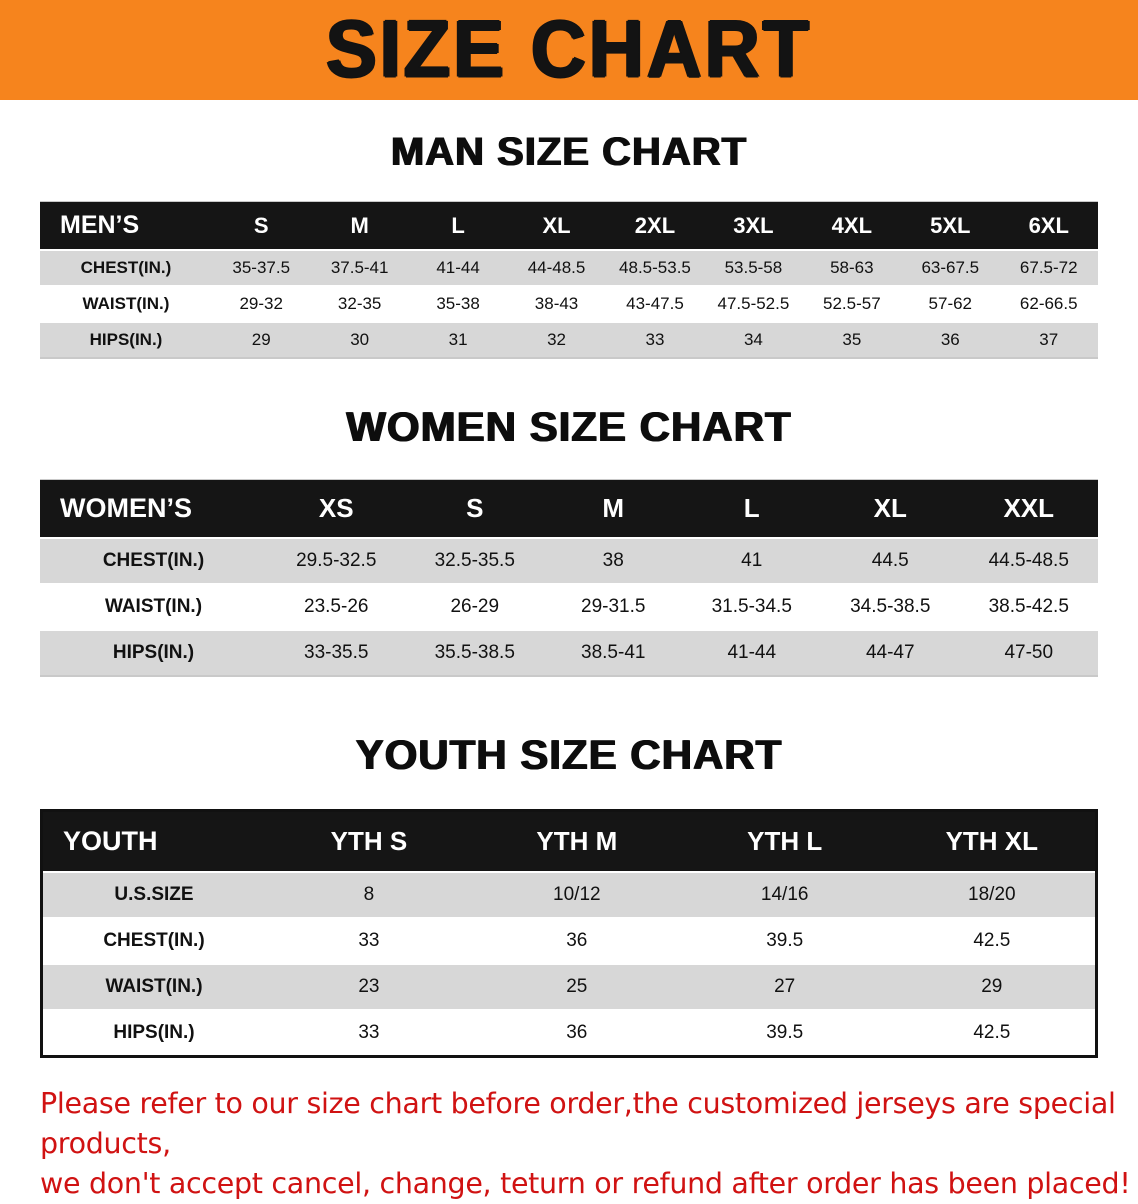 The height and width of the screenshot is (1204, 1138). What do you see at coordinates (569, 895) in the screenshot?
I see `table-row: U.S.SIZE 8 10/12 14/16 18/20` at bounding box center [569, 895].